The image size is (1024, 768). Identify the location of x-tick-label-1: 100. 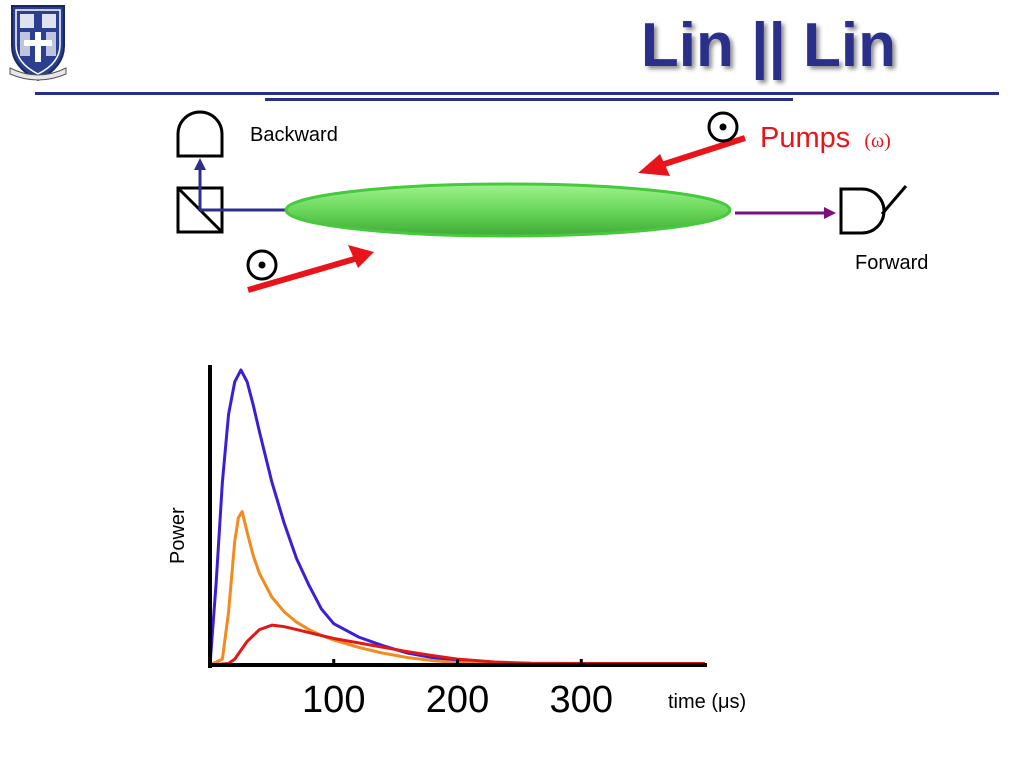
(333, 700).